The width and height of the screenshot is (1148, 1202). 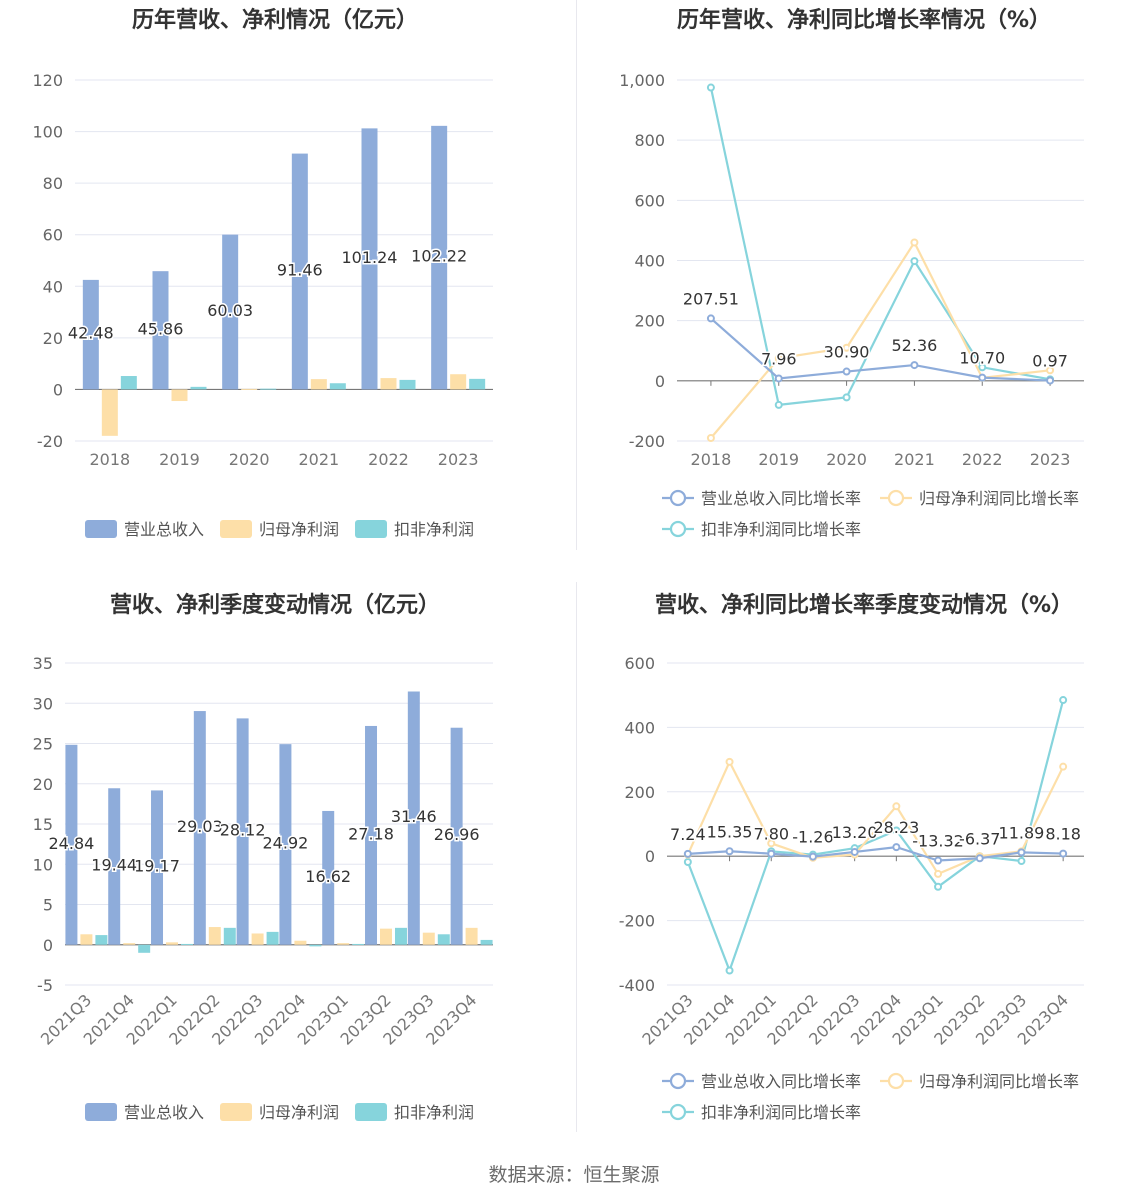 What do you see at coordinates (642, 80) in the screenshot?
I see `y-tick-label: 1,000` at bounding box center [642, 80].